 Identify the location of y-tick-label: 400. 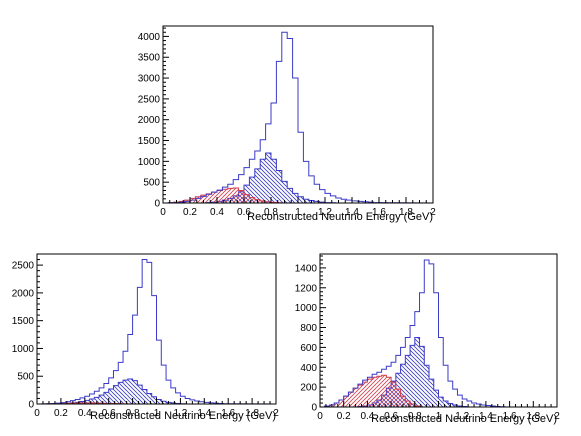
(308, 368).